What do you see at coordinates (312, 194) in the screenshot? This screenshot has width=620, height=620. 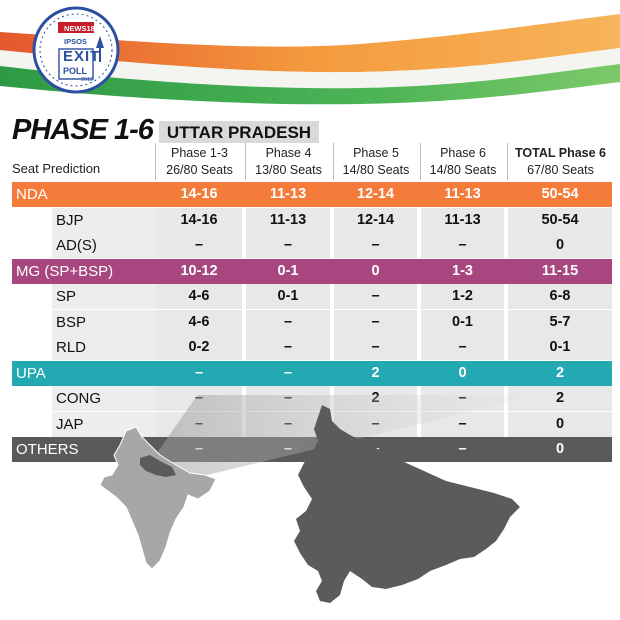 I see `alliance-row: NDA 14-16 11-13 12-14 11-13 50-54` at bounding box center [312, 194].